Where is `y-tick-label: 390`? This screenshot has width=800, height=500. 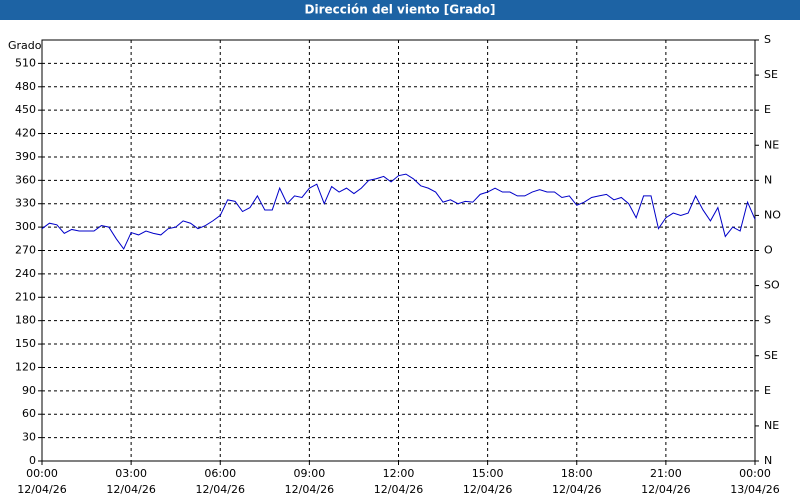
y-tick-label: 390 is located at coordinates (25, 156).